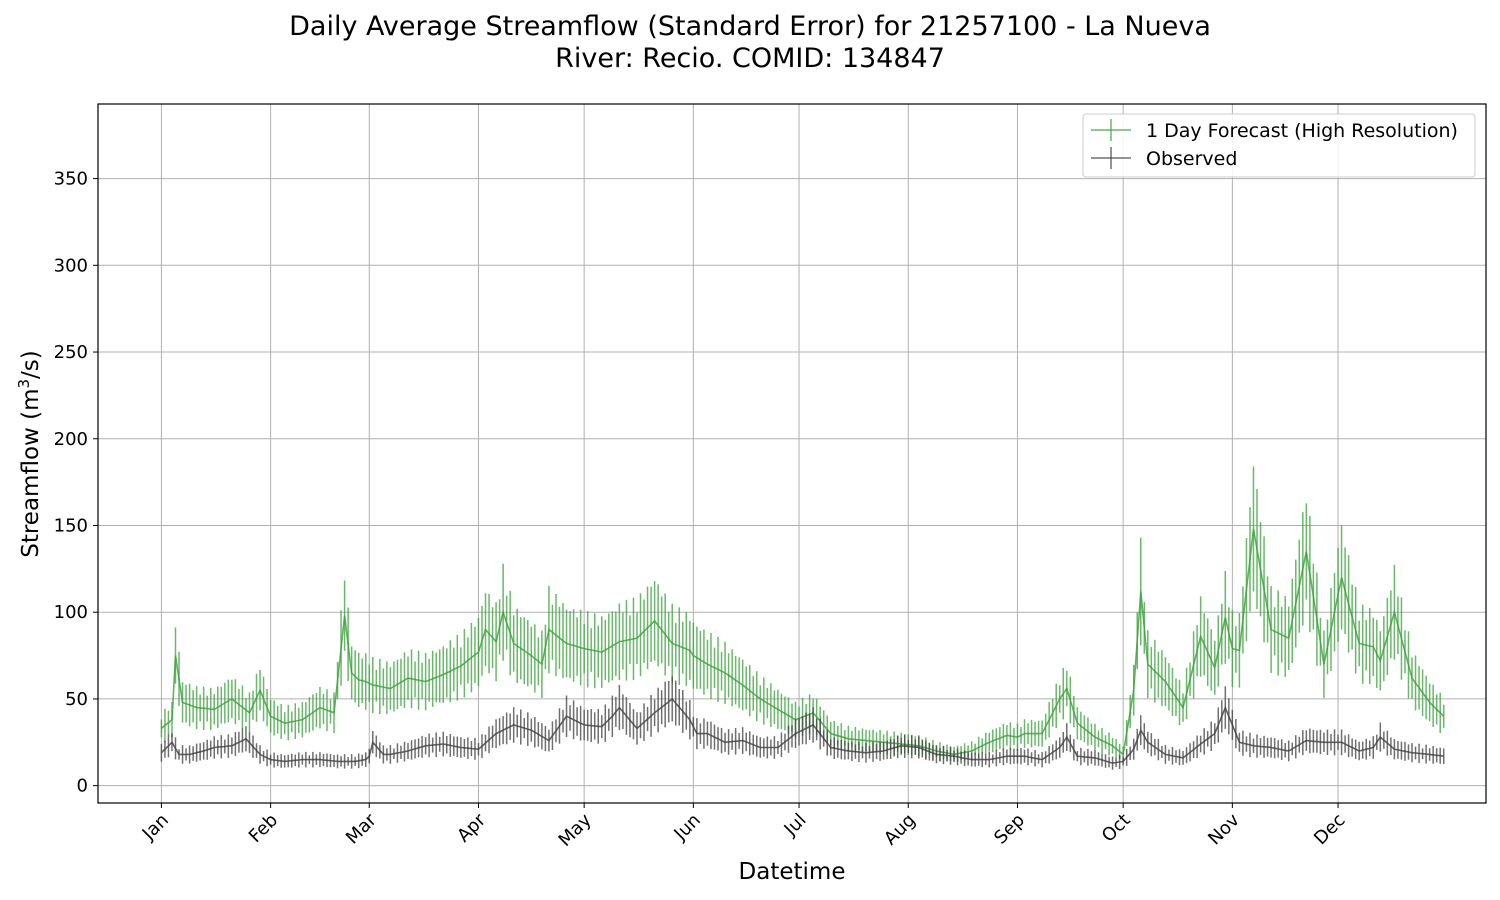 The width and height of the screenshot is (1500, 900). I want to click on x-tick-label: Apr, so click(471, 827).